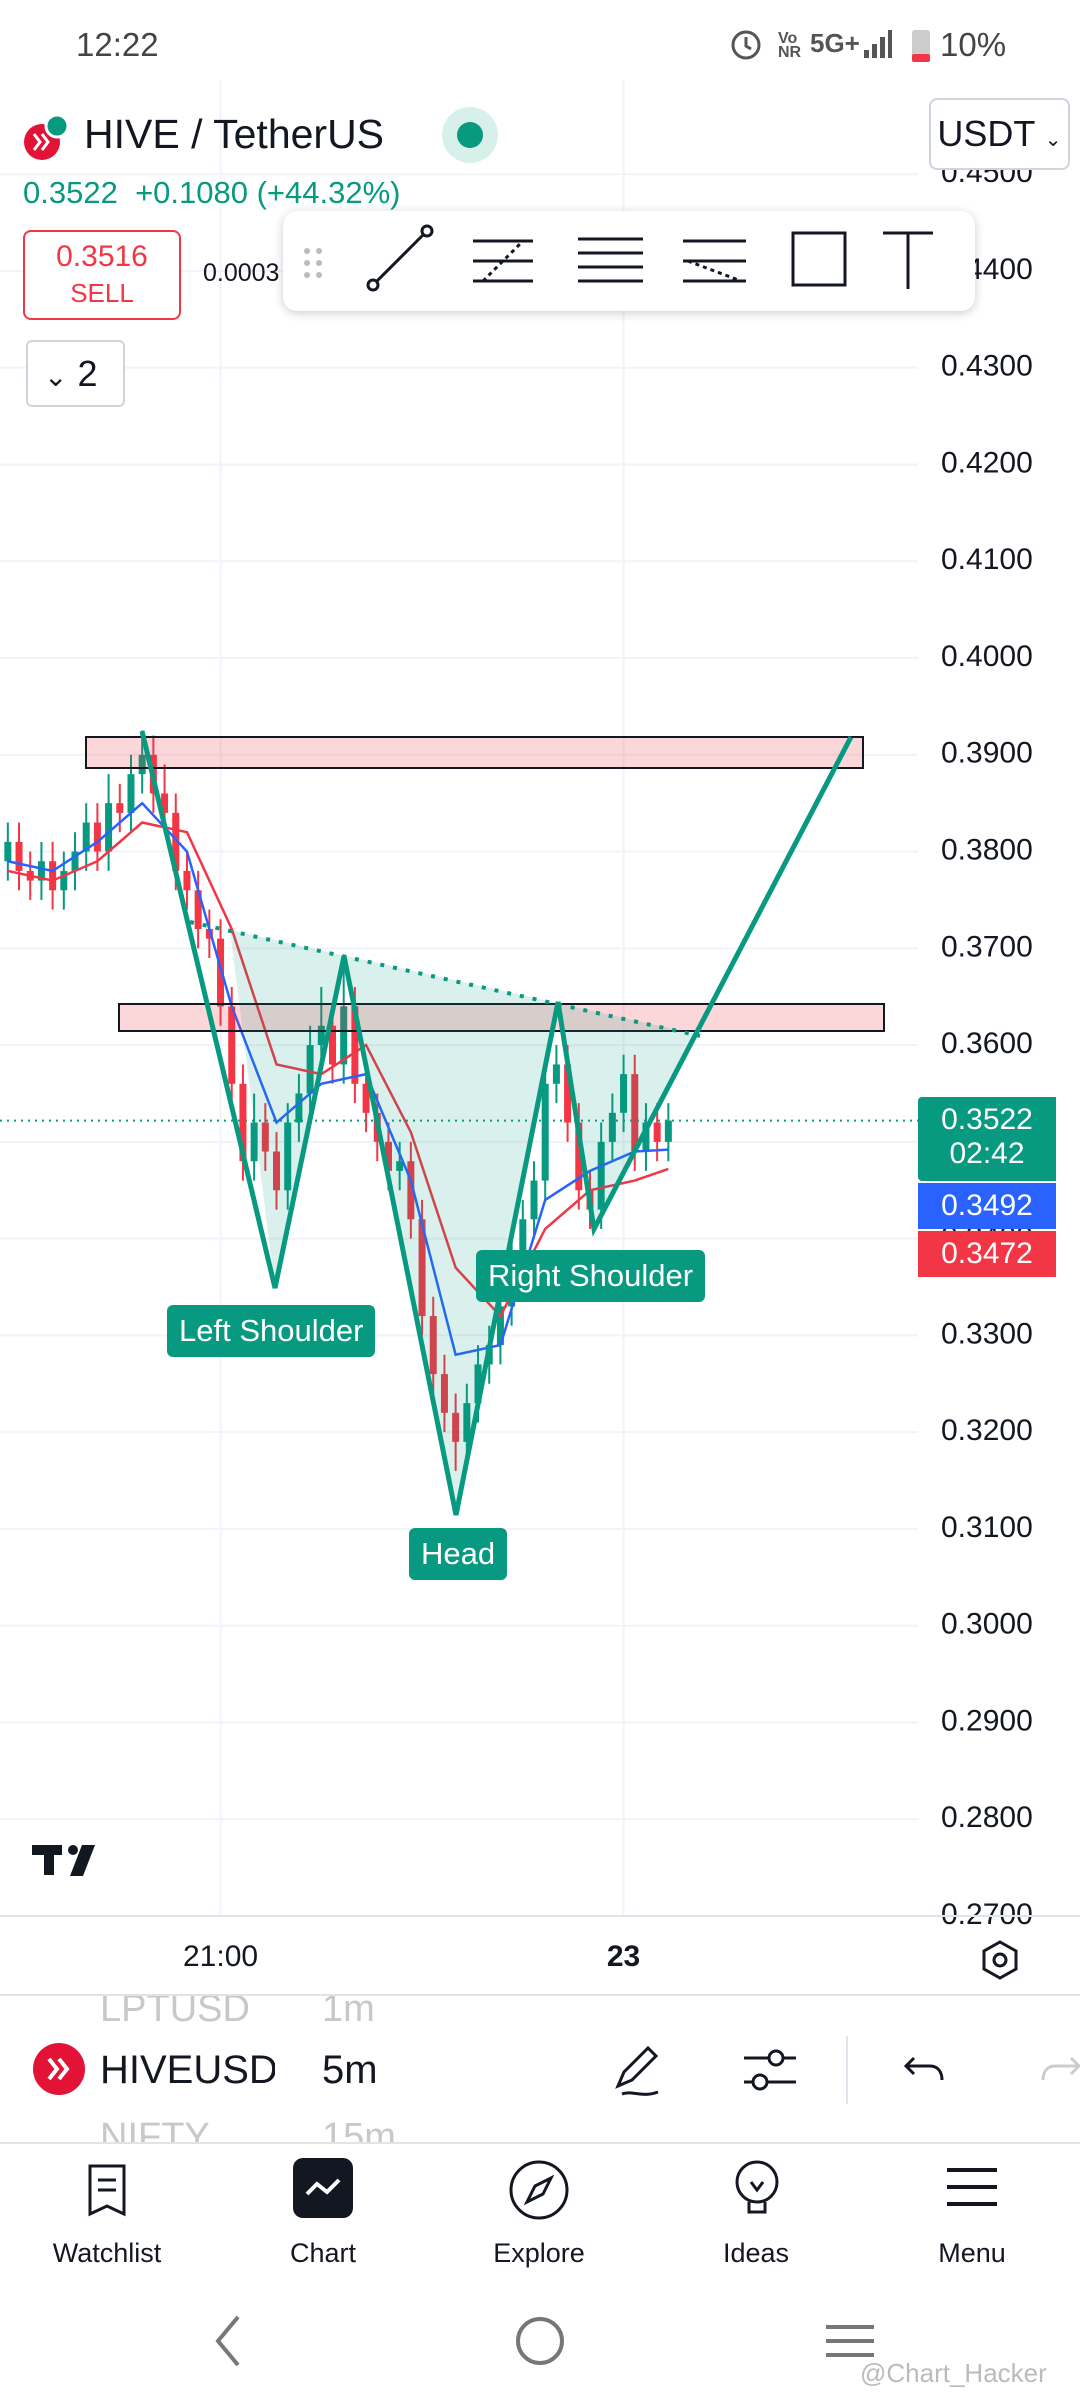 Image resolution: width=1080 pixels, height=2400 pixels. I want to click on currency: USDT, so click(986, 133).